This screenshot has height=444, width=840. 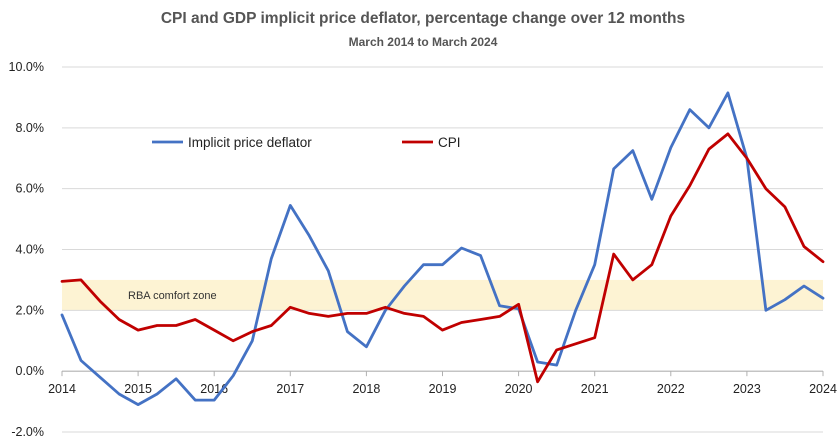 I want to click on legend: Implicit price deflator CPI, so click(x=306, y=142).